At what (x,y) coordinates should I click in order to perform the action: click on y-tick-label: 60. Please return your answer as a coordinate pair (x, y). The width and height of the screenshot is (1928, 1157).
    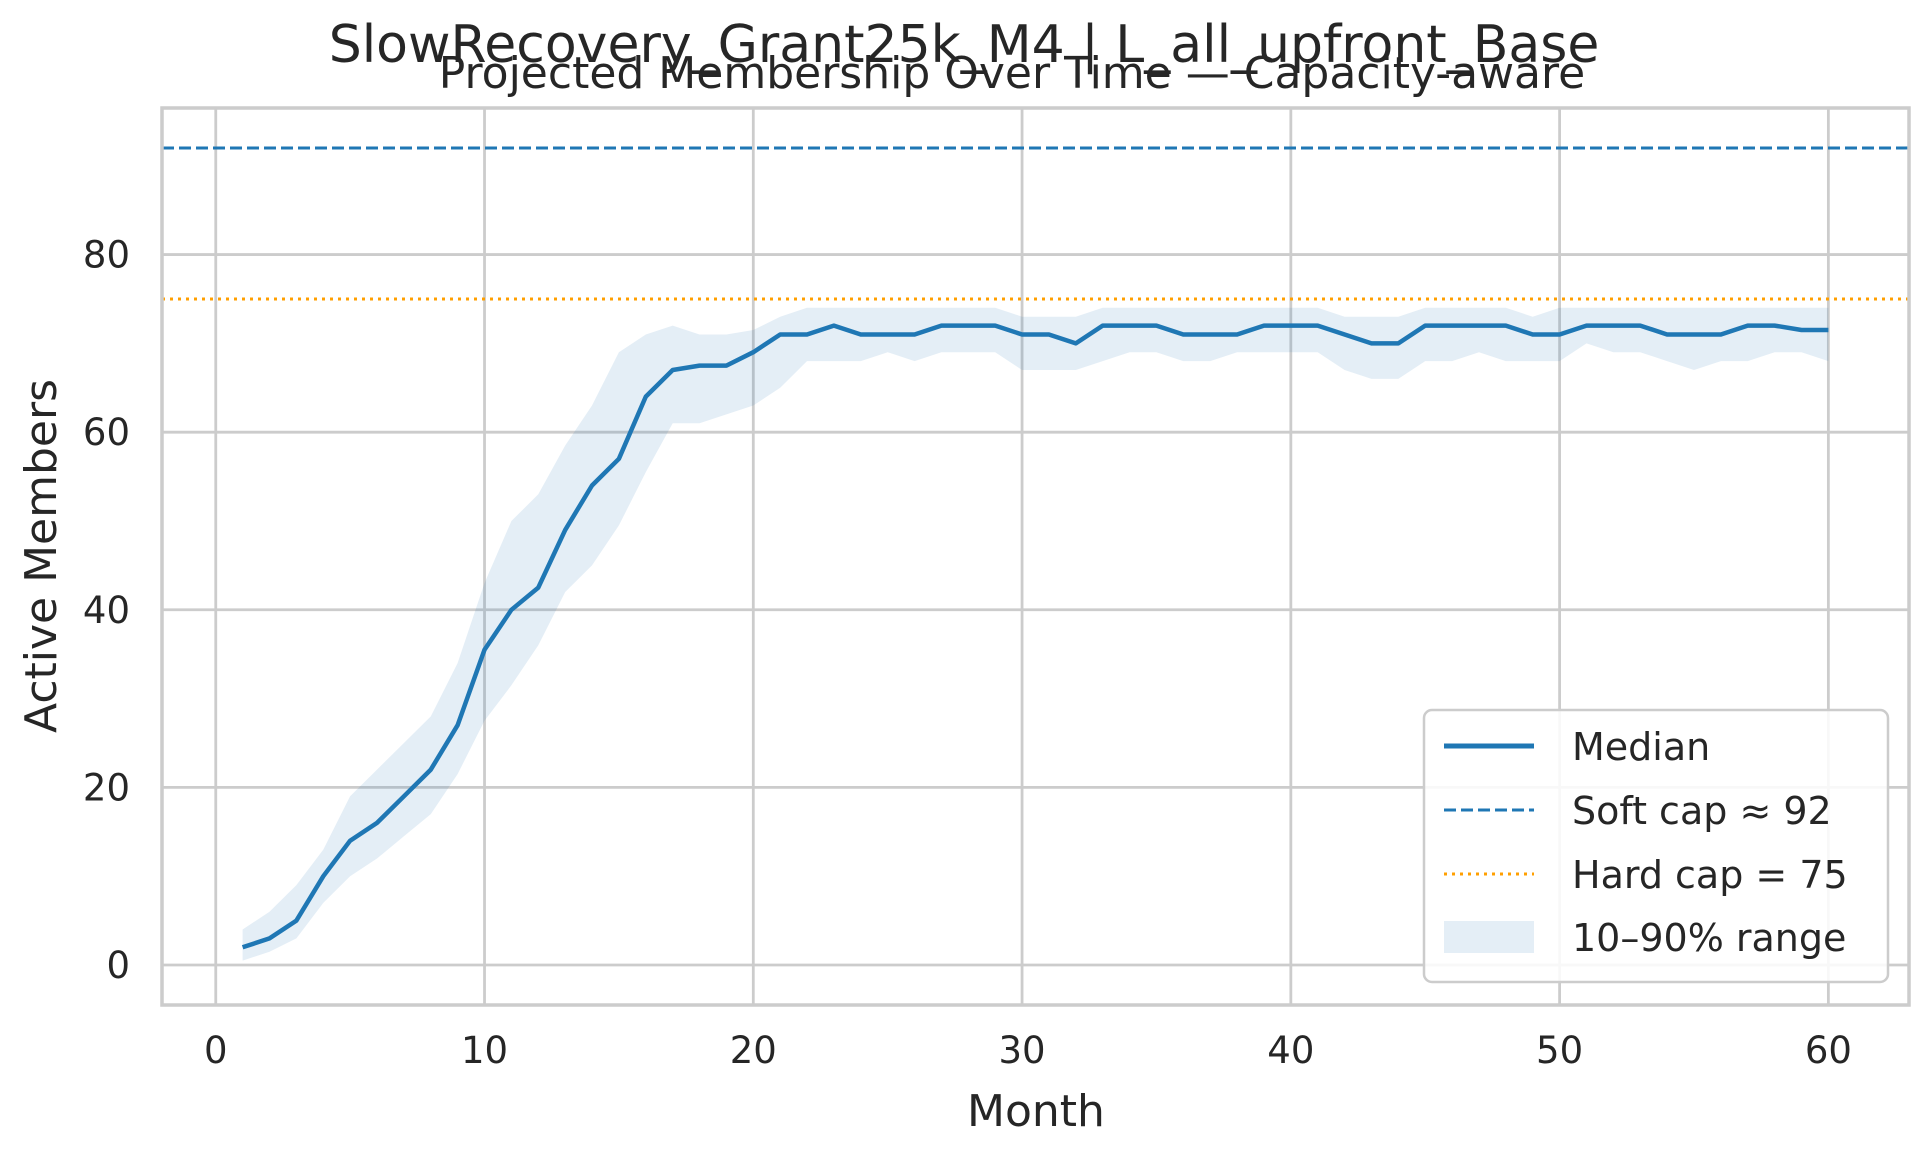
    Looking at the image, I should click on (106, 432).